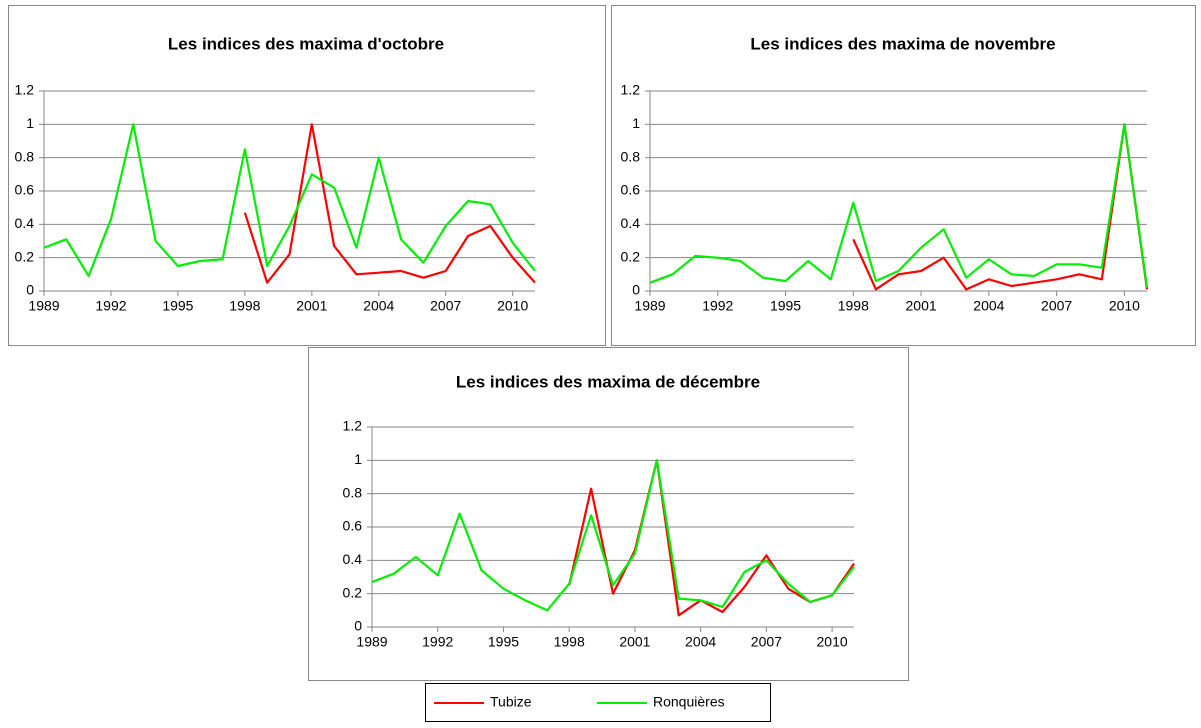 The height and width of the screenshot is (728, 1201). I want to click on legend-label: Ronquières, so click(689, 702).